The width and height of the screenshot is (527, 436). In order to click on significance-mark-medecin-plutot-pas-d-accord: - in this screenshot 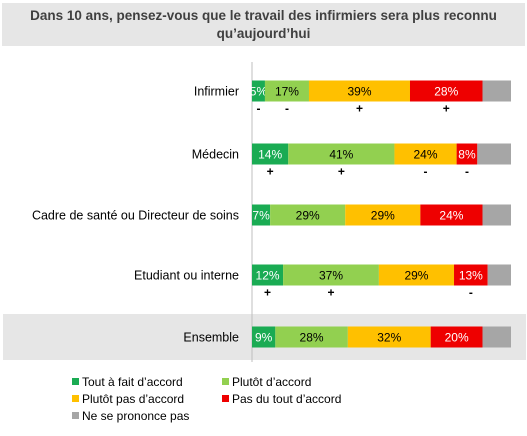, I will do `click(426, 172)`.